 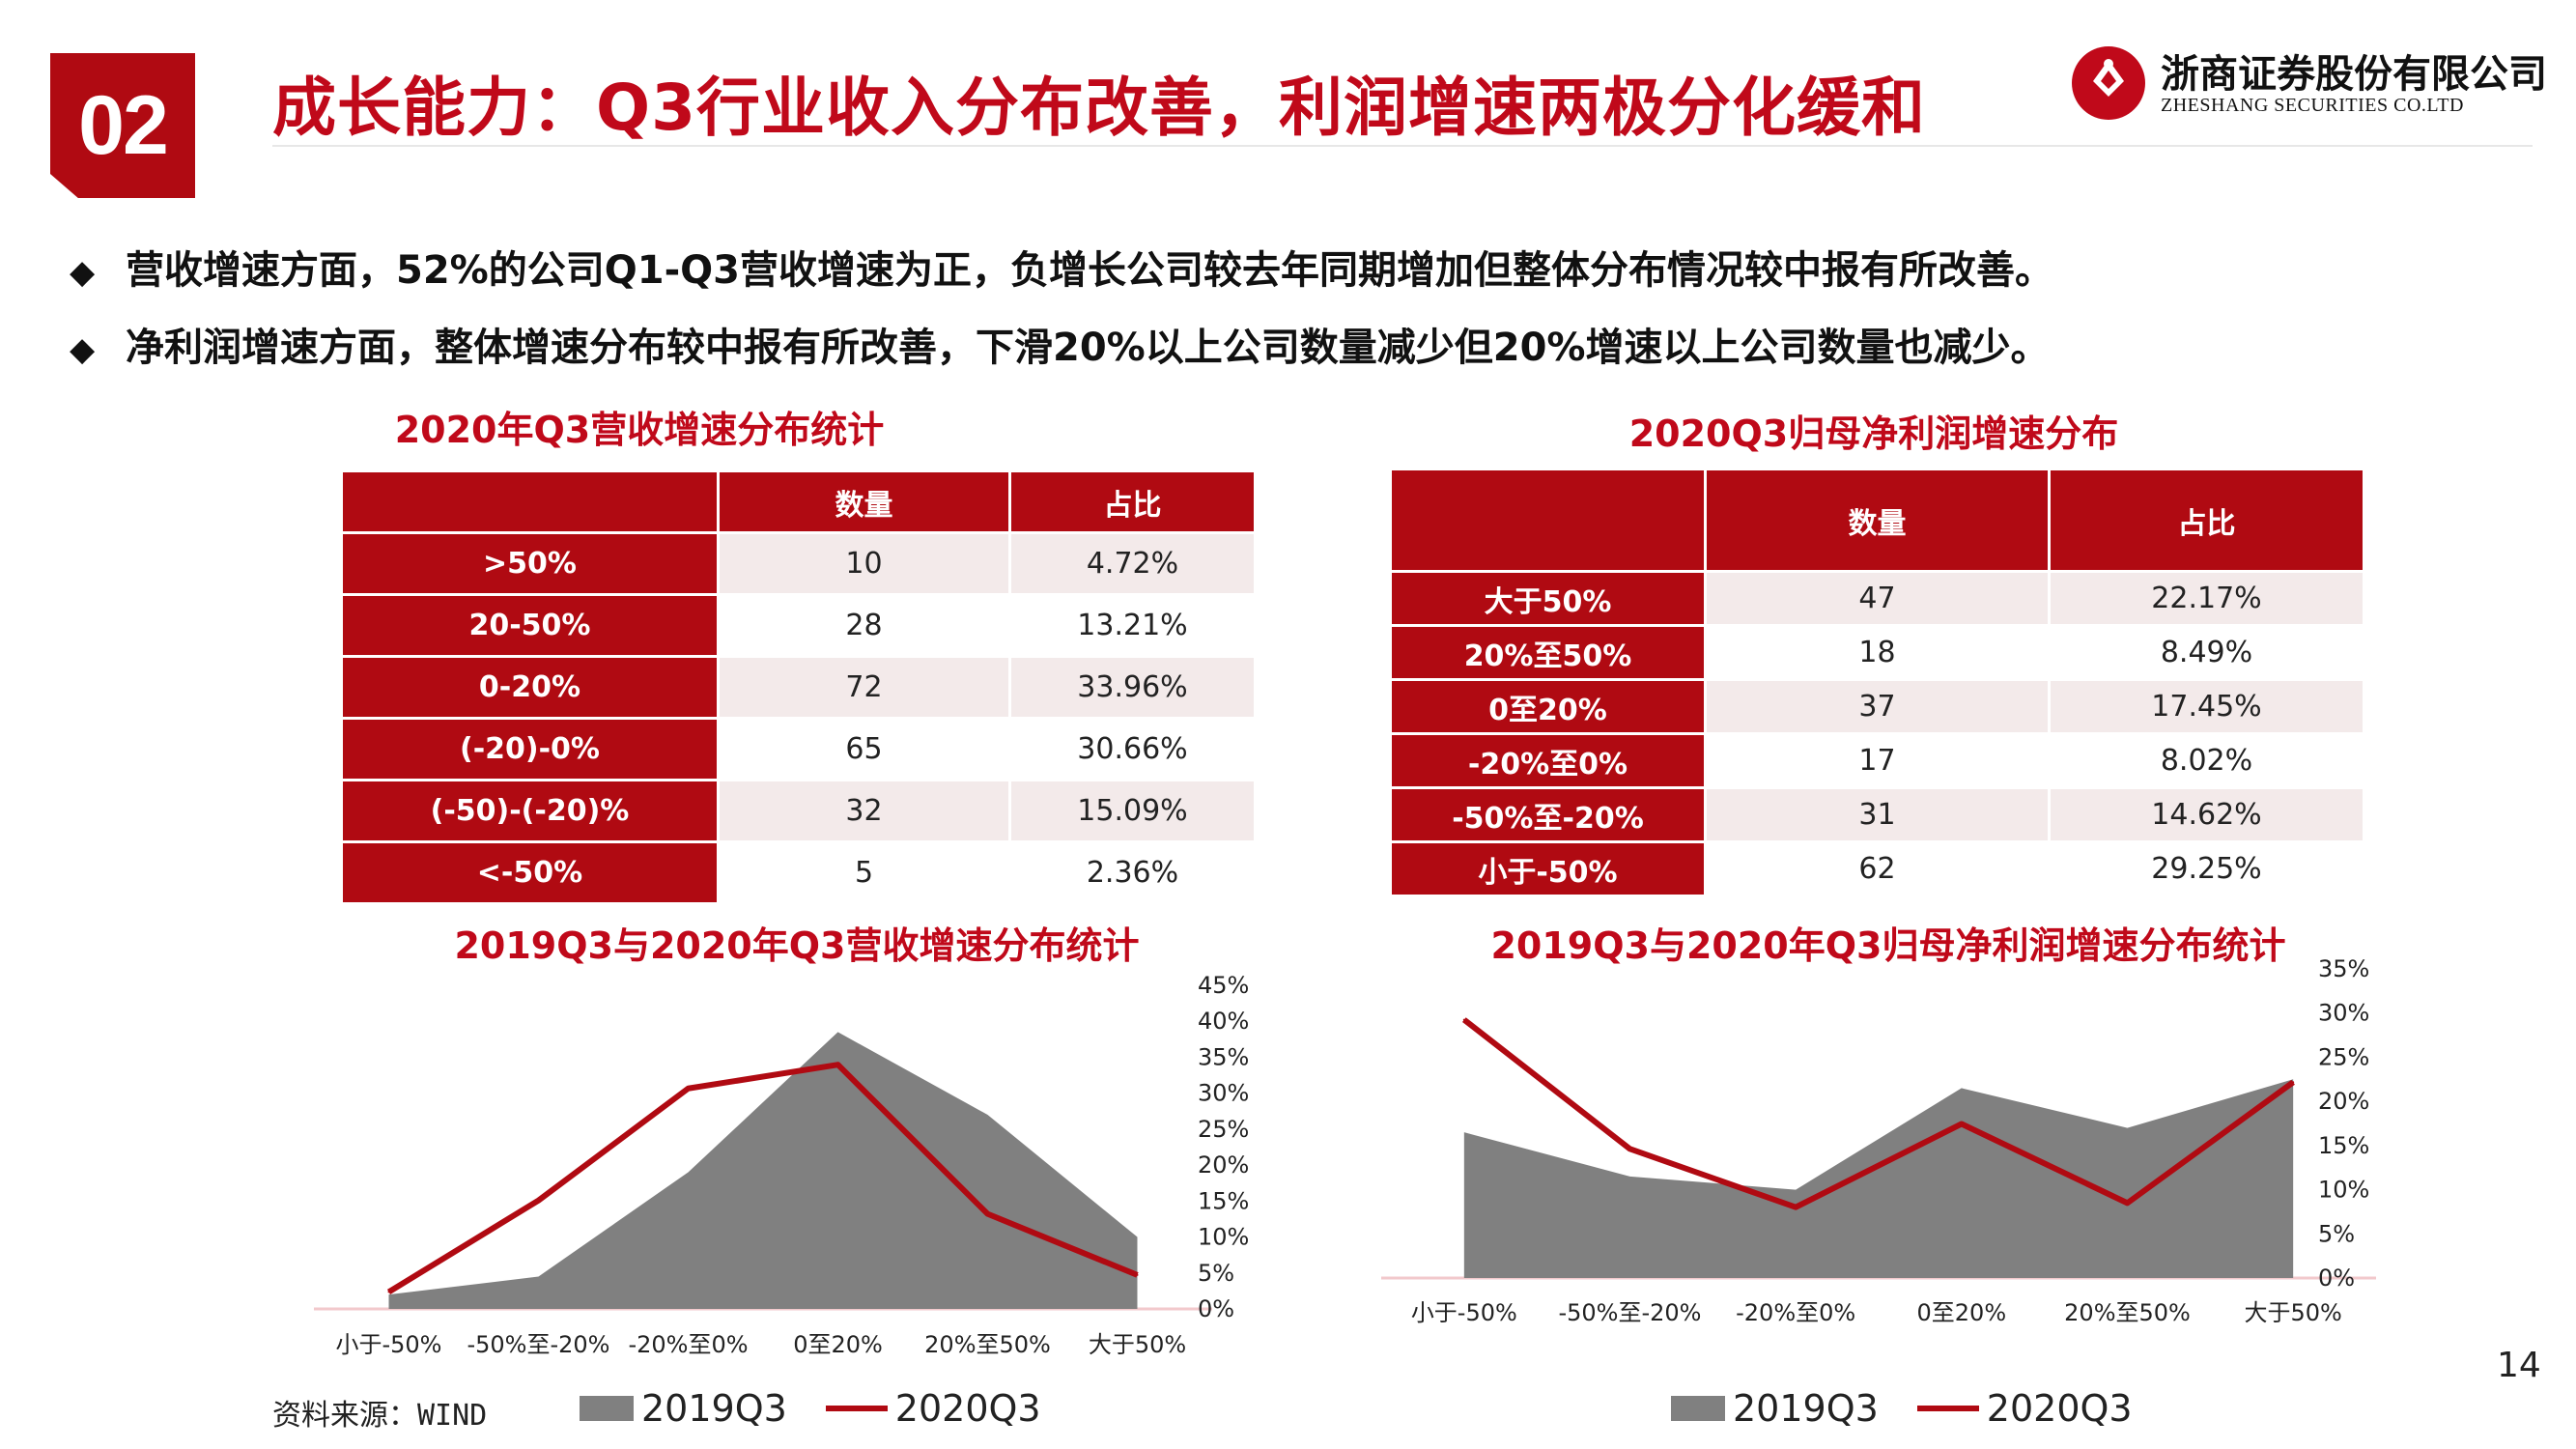 I want to click on count-cell: 17, so click(x=1877, y=760).